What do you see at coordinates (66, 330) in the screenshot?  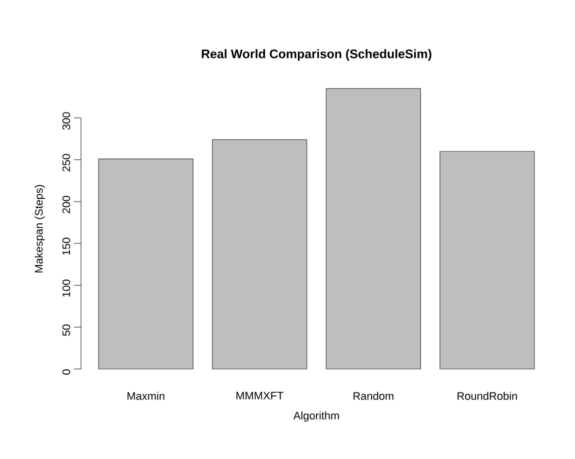 I see `y-tick-label: 50` at bounding box center [66, 330].